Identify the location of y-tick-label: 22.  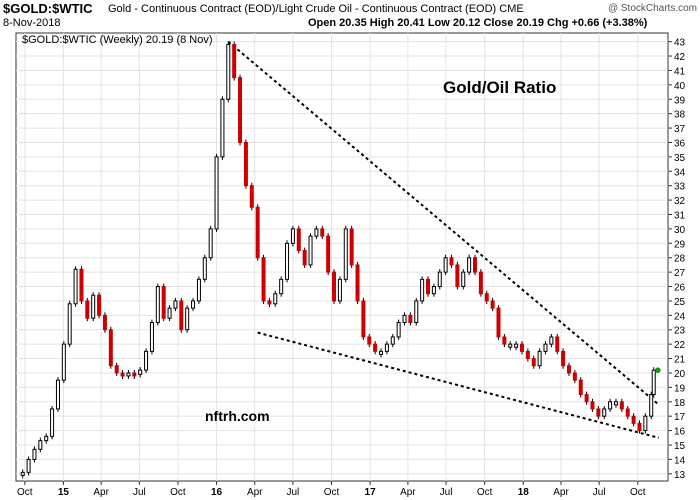
(680, 345).